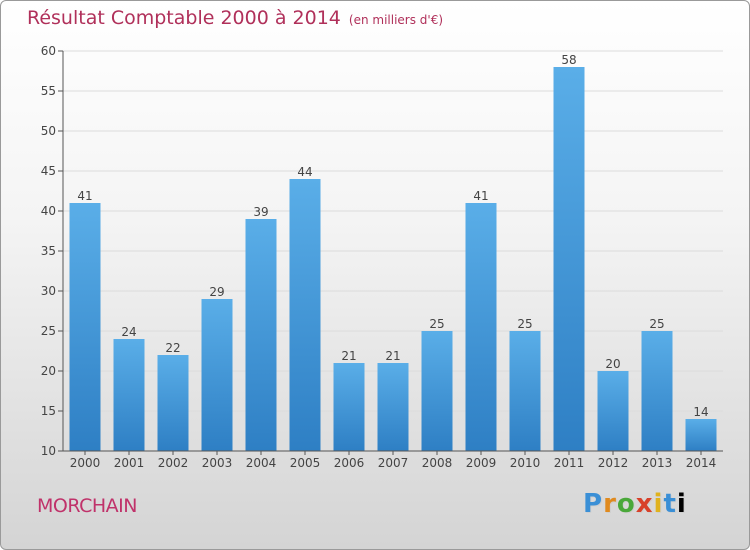  Describe the element at coordinates (48, 251) in the screenshot. I see `y-tick-label: 35` at that location.